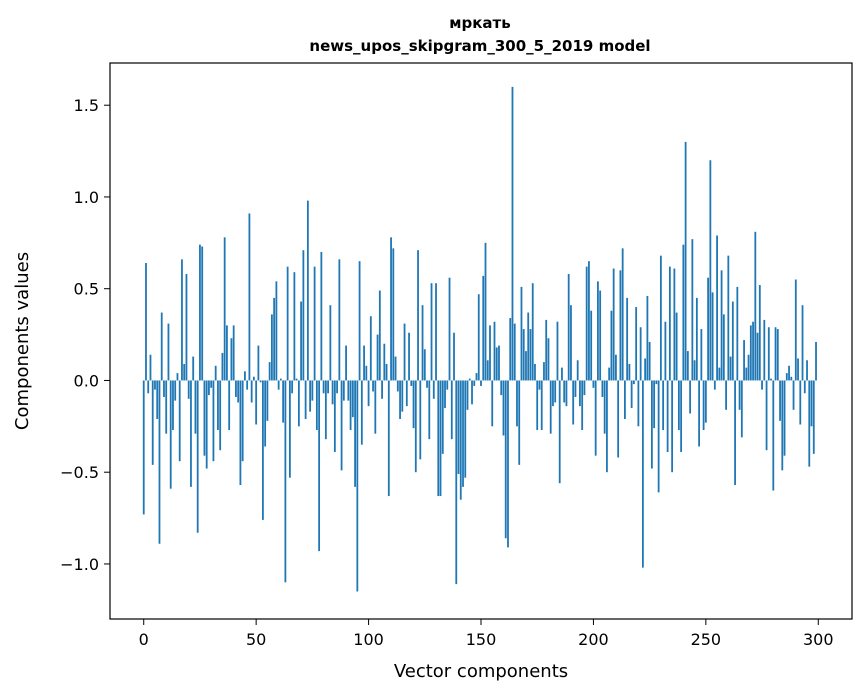 This screenshot has width=867, height=696. What do you see at coordinates (479, 46) in the screenshot?
I see `chart-subtitle: news_upos_skipgram_300_5_2019 model` at bounding box center [479, 46].